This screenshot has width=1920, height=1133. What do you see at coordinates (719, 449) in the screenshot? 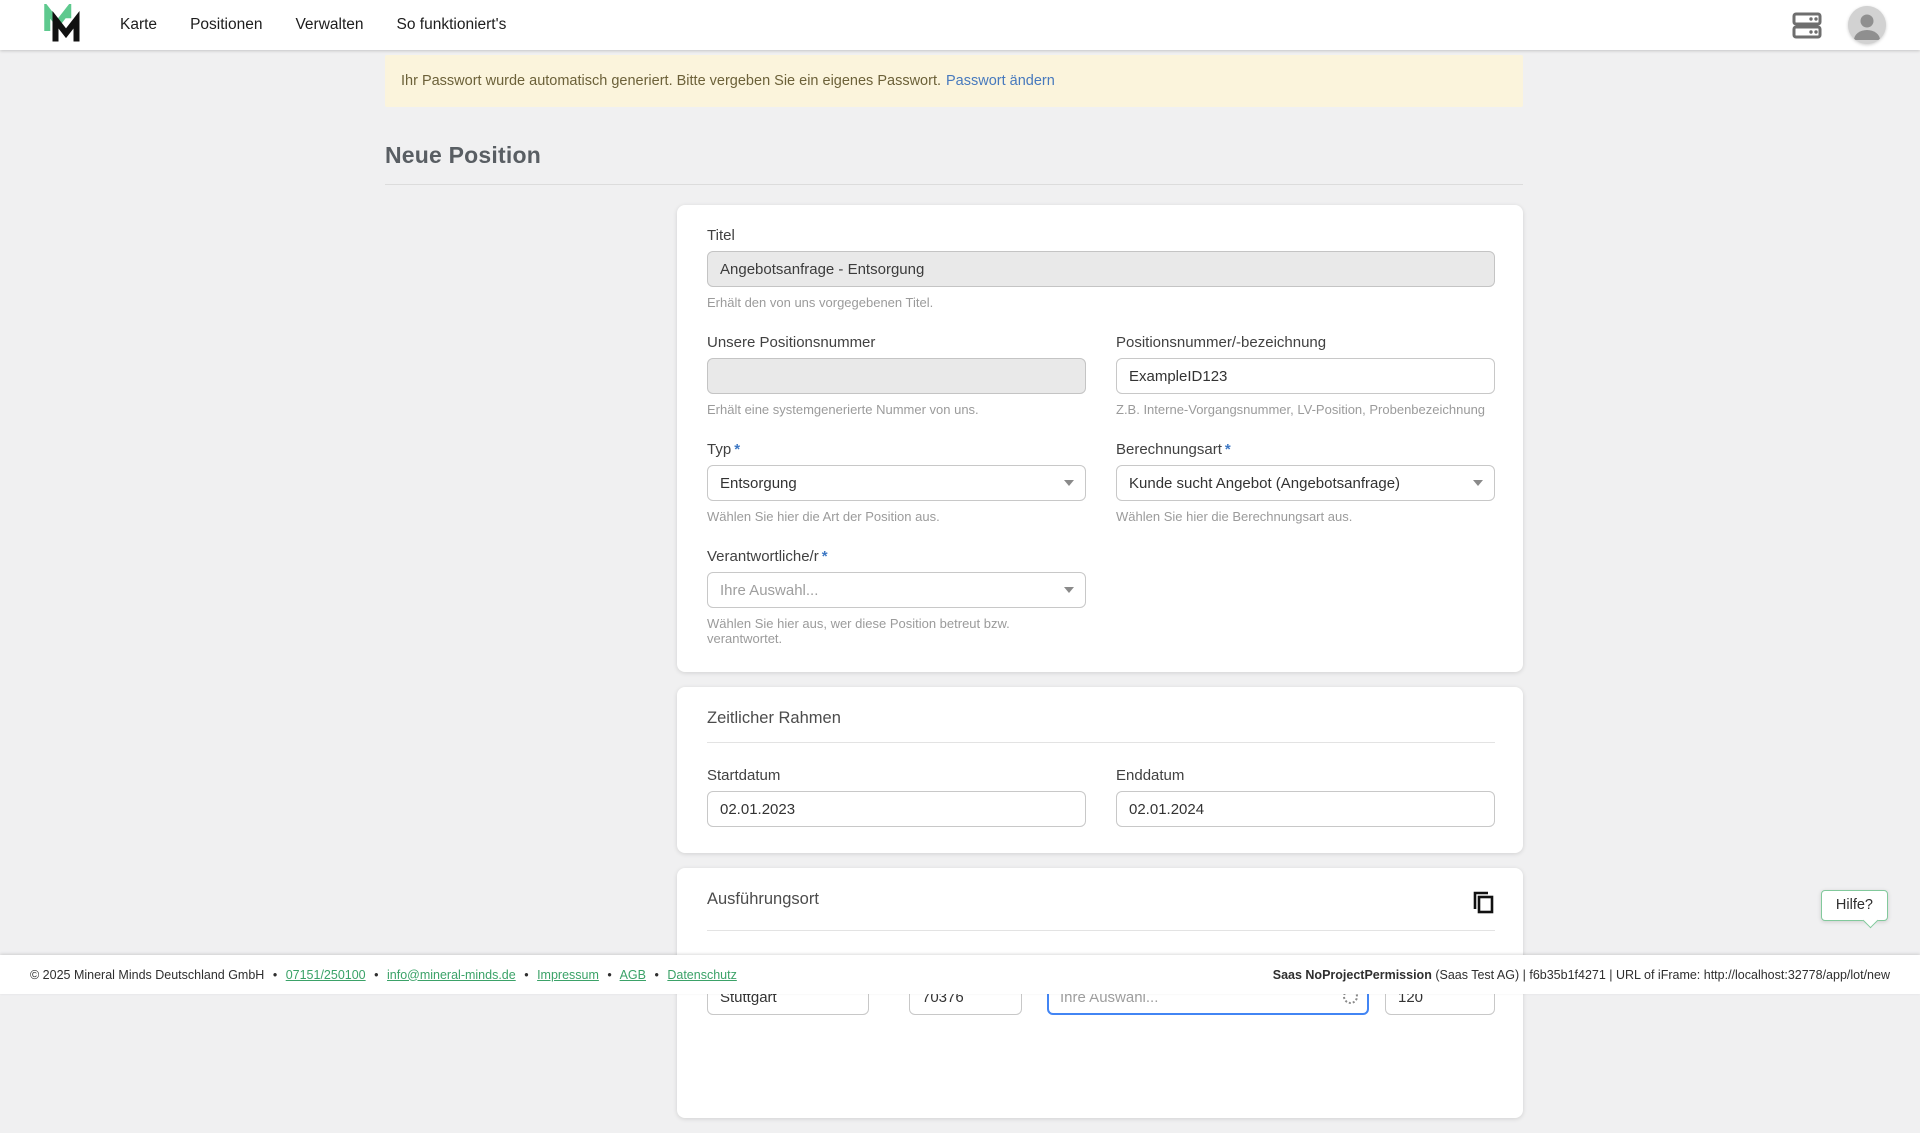
I see `typ-label: Typ` at bounding box center [719, 449].